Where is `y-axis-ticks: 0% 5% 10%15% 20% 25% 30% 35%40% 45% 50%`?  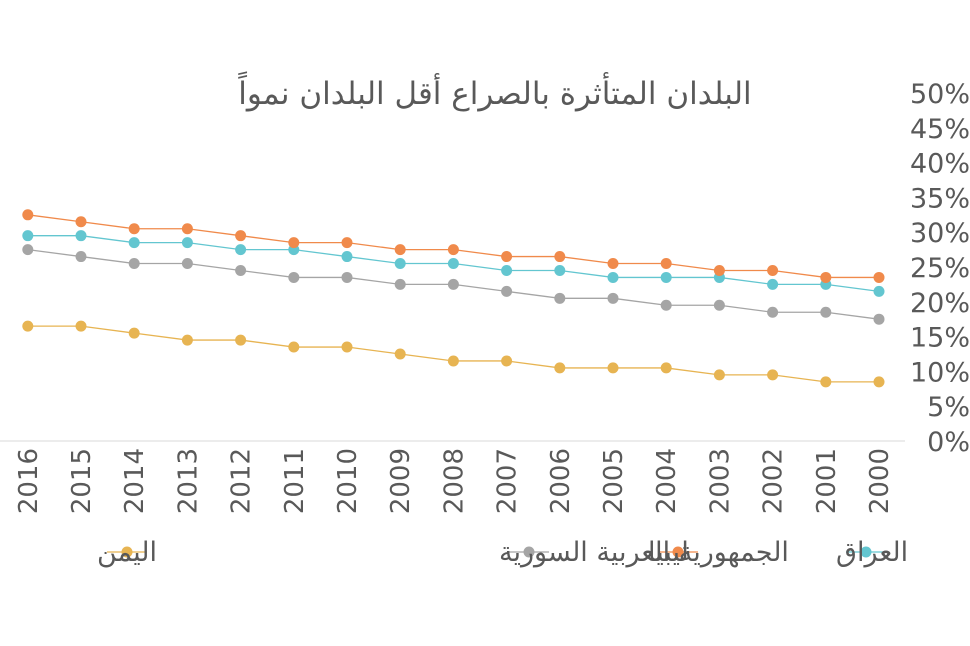
y-axis-ticks: 0% 5% 10%15% 20% 25% 30% 35%40% 45% 50% is located at coordinates (940, 268).